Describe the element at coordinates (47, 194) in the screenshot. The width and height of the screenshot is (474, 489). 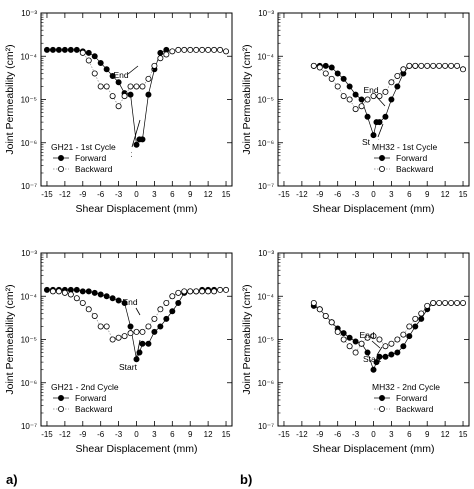
I see `x-tick-label-gh21-1: -15` at that location.